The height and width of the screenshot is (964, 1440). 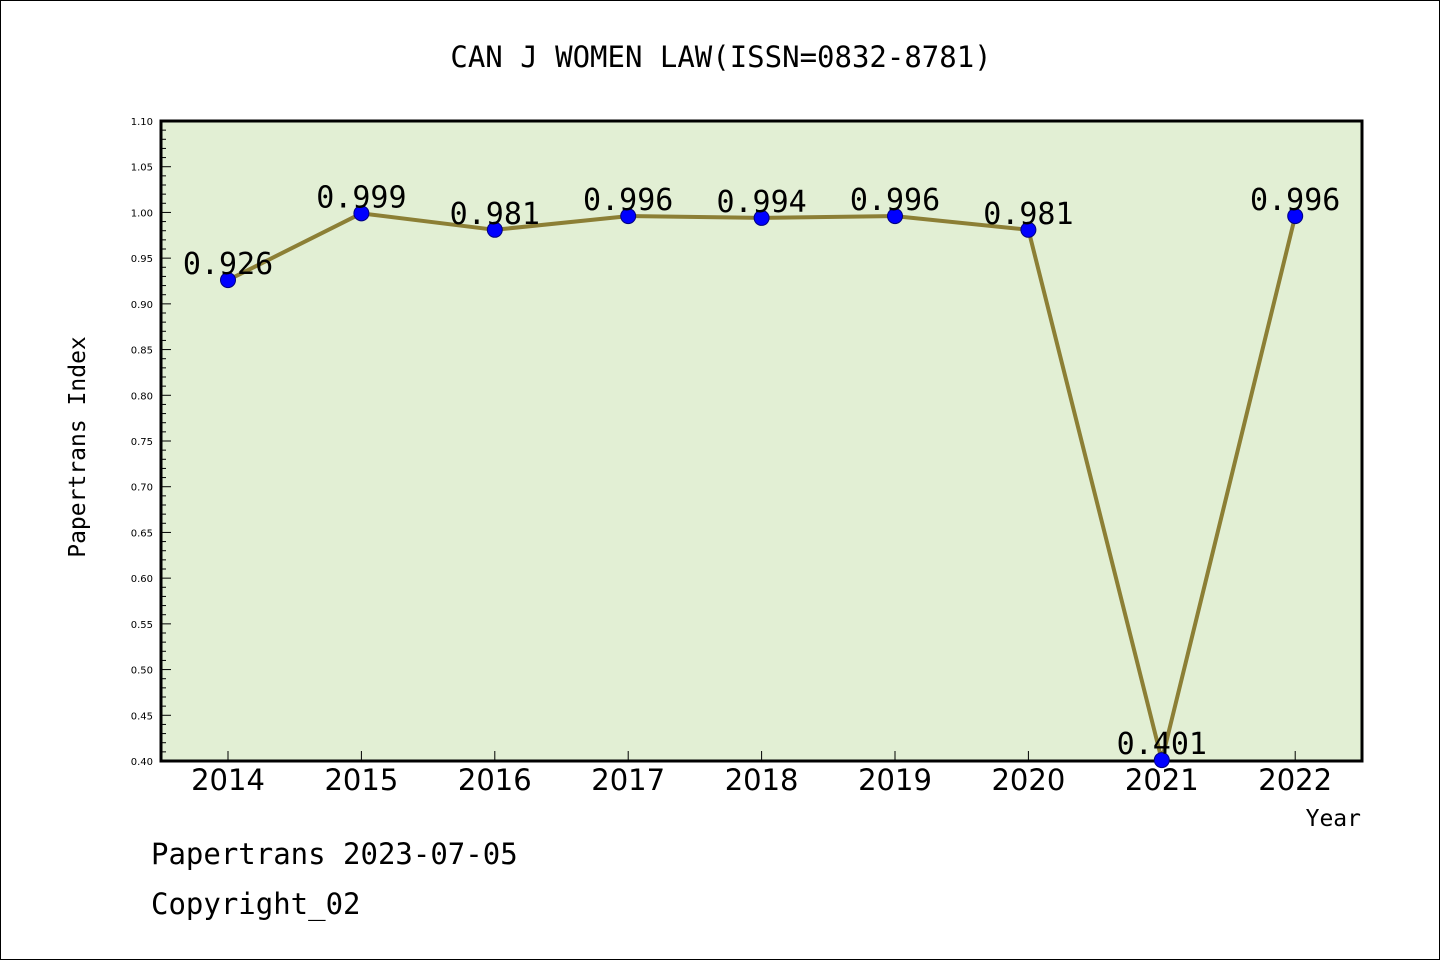 What do you see at coordinates (142, 305) in the screenshot?
I see `y-tick-label: 0.90` at bounding box center [142, 305].